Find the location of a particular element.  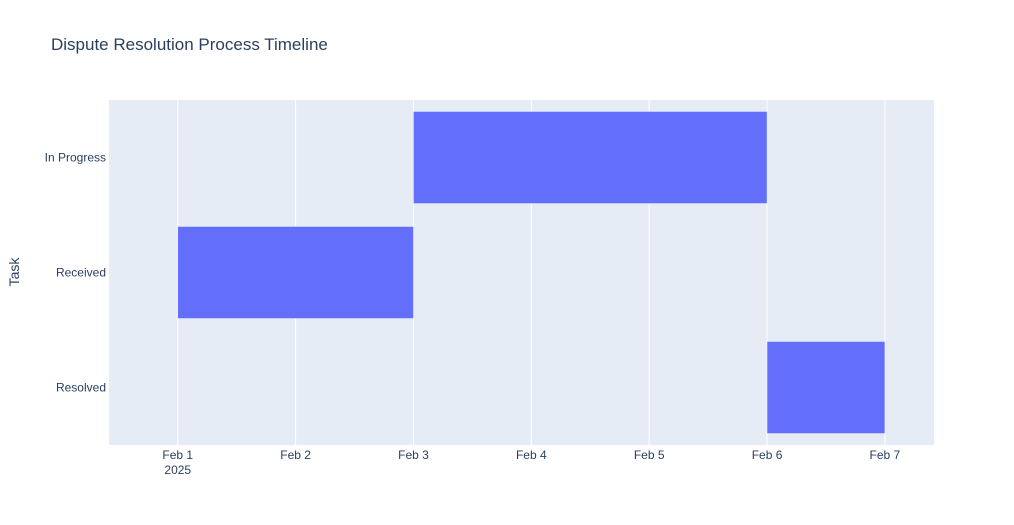

chart-title: Dispute Resolution Process Timeline is located at coordinates (189, 44).